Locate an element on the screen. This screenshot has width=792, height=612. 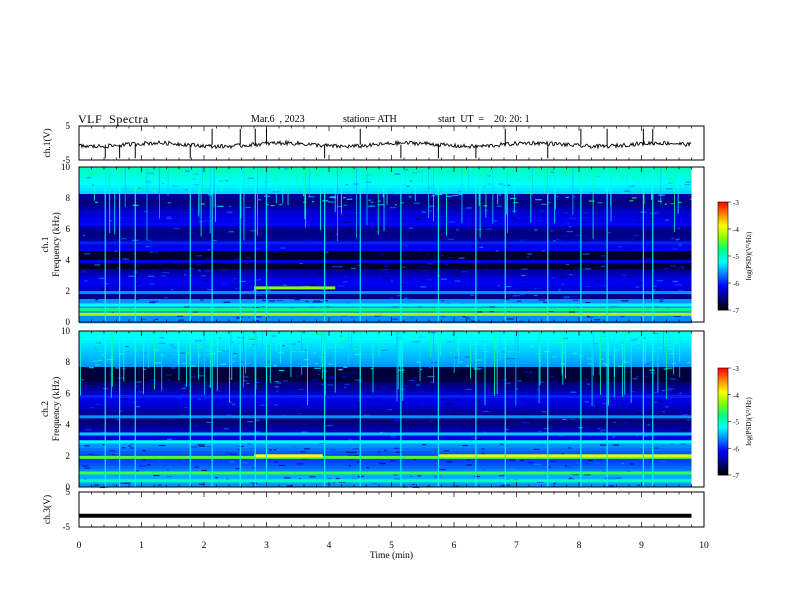
xtick-label: 9 is located at coordinates (641, 546).